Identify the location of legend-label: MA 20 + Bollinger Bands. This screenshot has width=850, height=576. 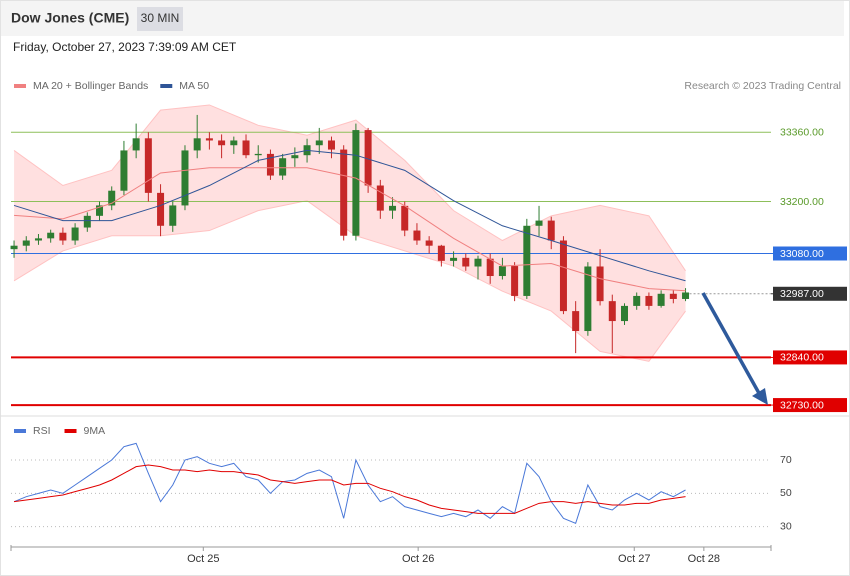
(90, 86).